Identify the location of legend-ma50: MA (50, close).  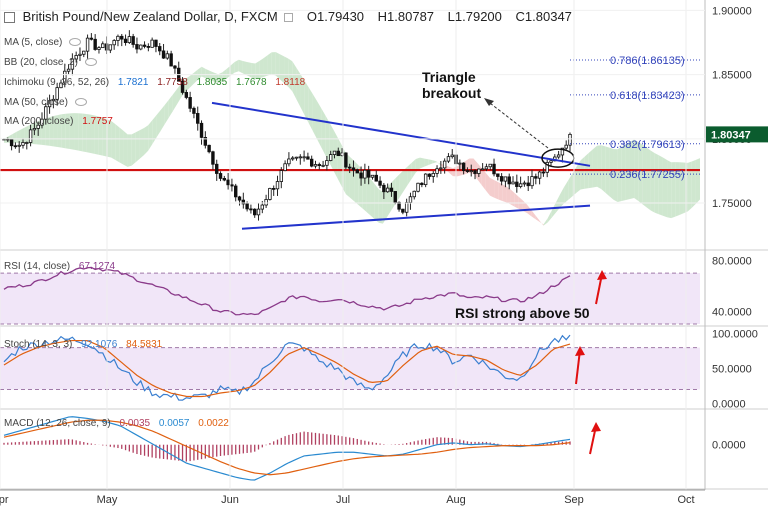
(45, 102).